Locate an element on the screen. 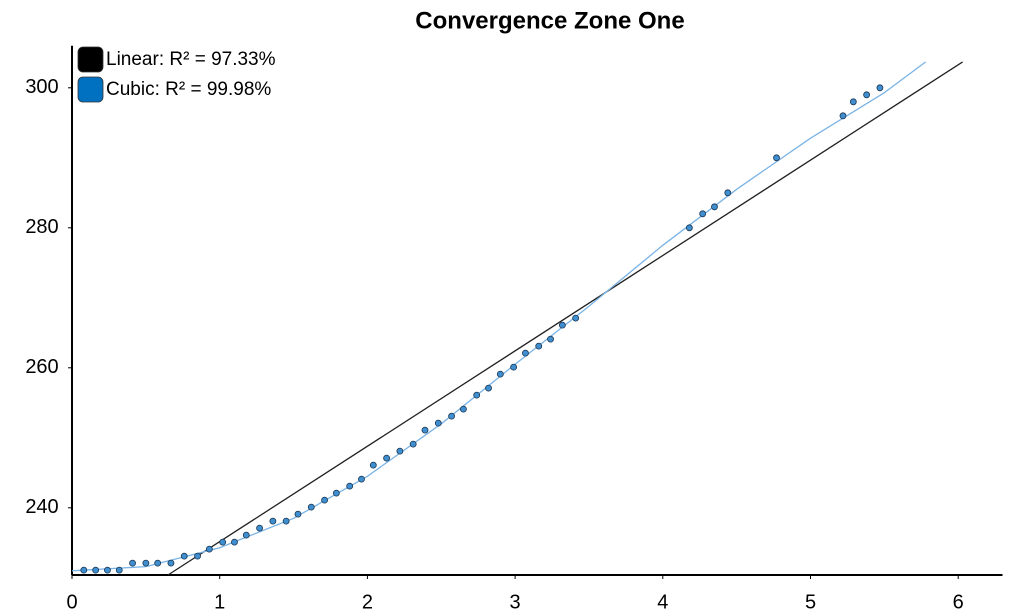 This screenshot has width=1015, height=616. x-tick-label: 2 is located at coordinates (367, 602).